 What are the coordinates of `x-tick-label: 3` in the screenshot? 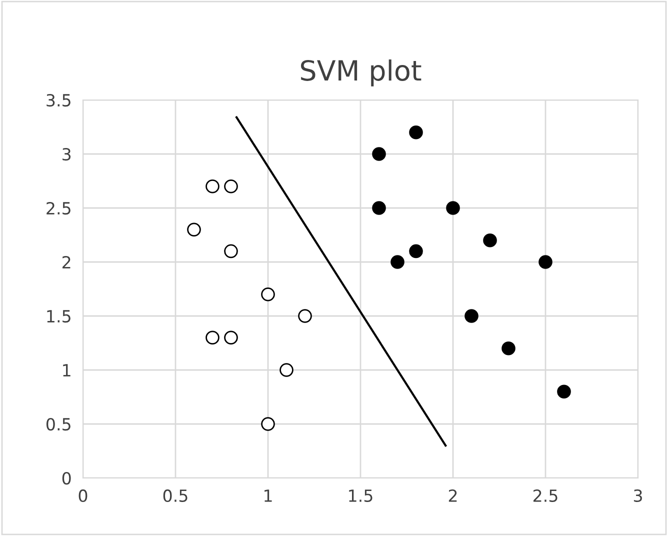 It's located at (638, 495).